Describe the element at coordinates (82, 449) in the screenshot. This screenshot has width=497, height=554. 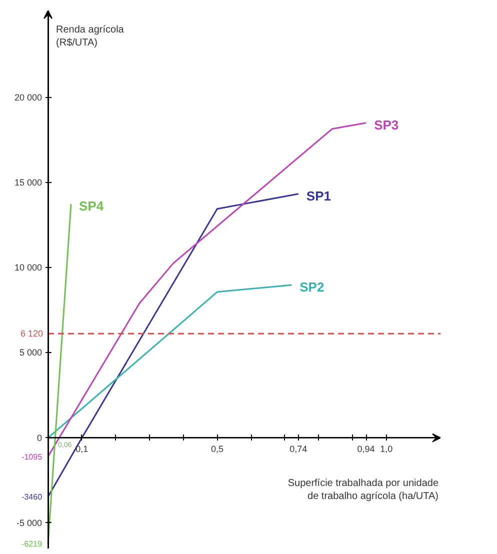
I see `x-tick-label: 0,1` at that location.